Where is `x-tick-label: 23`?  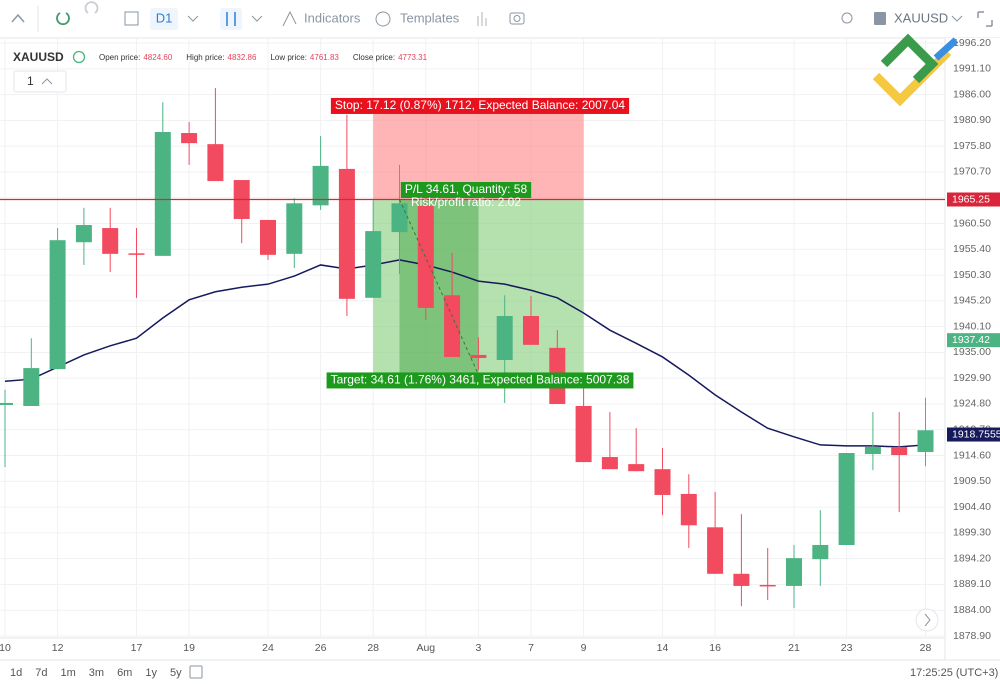 x-tick-label: 23 is located at coordinates (847, 648).